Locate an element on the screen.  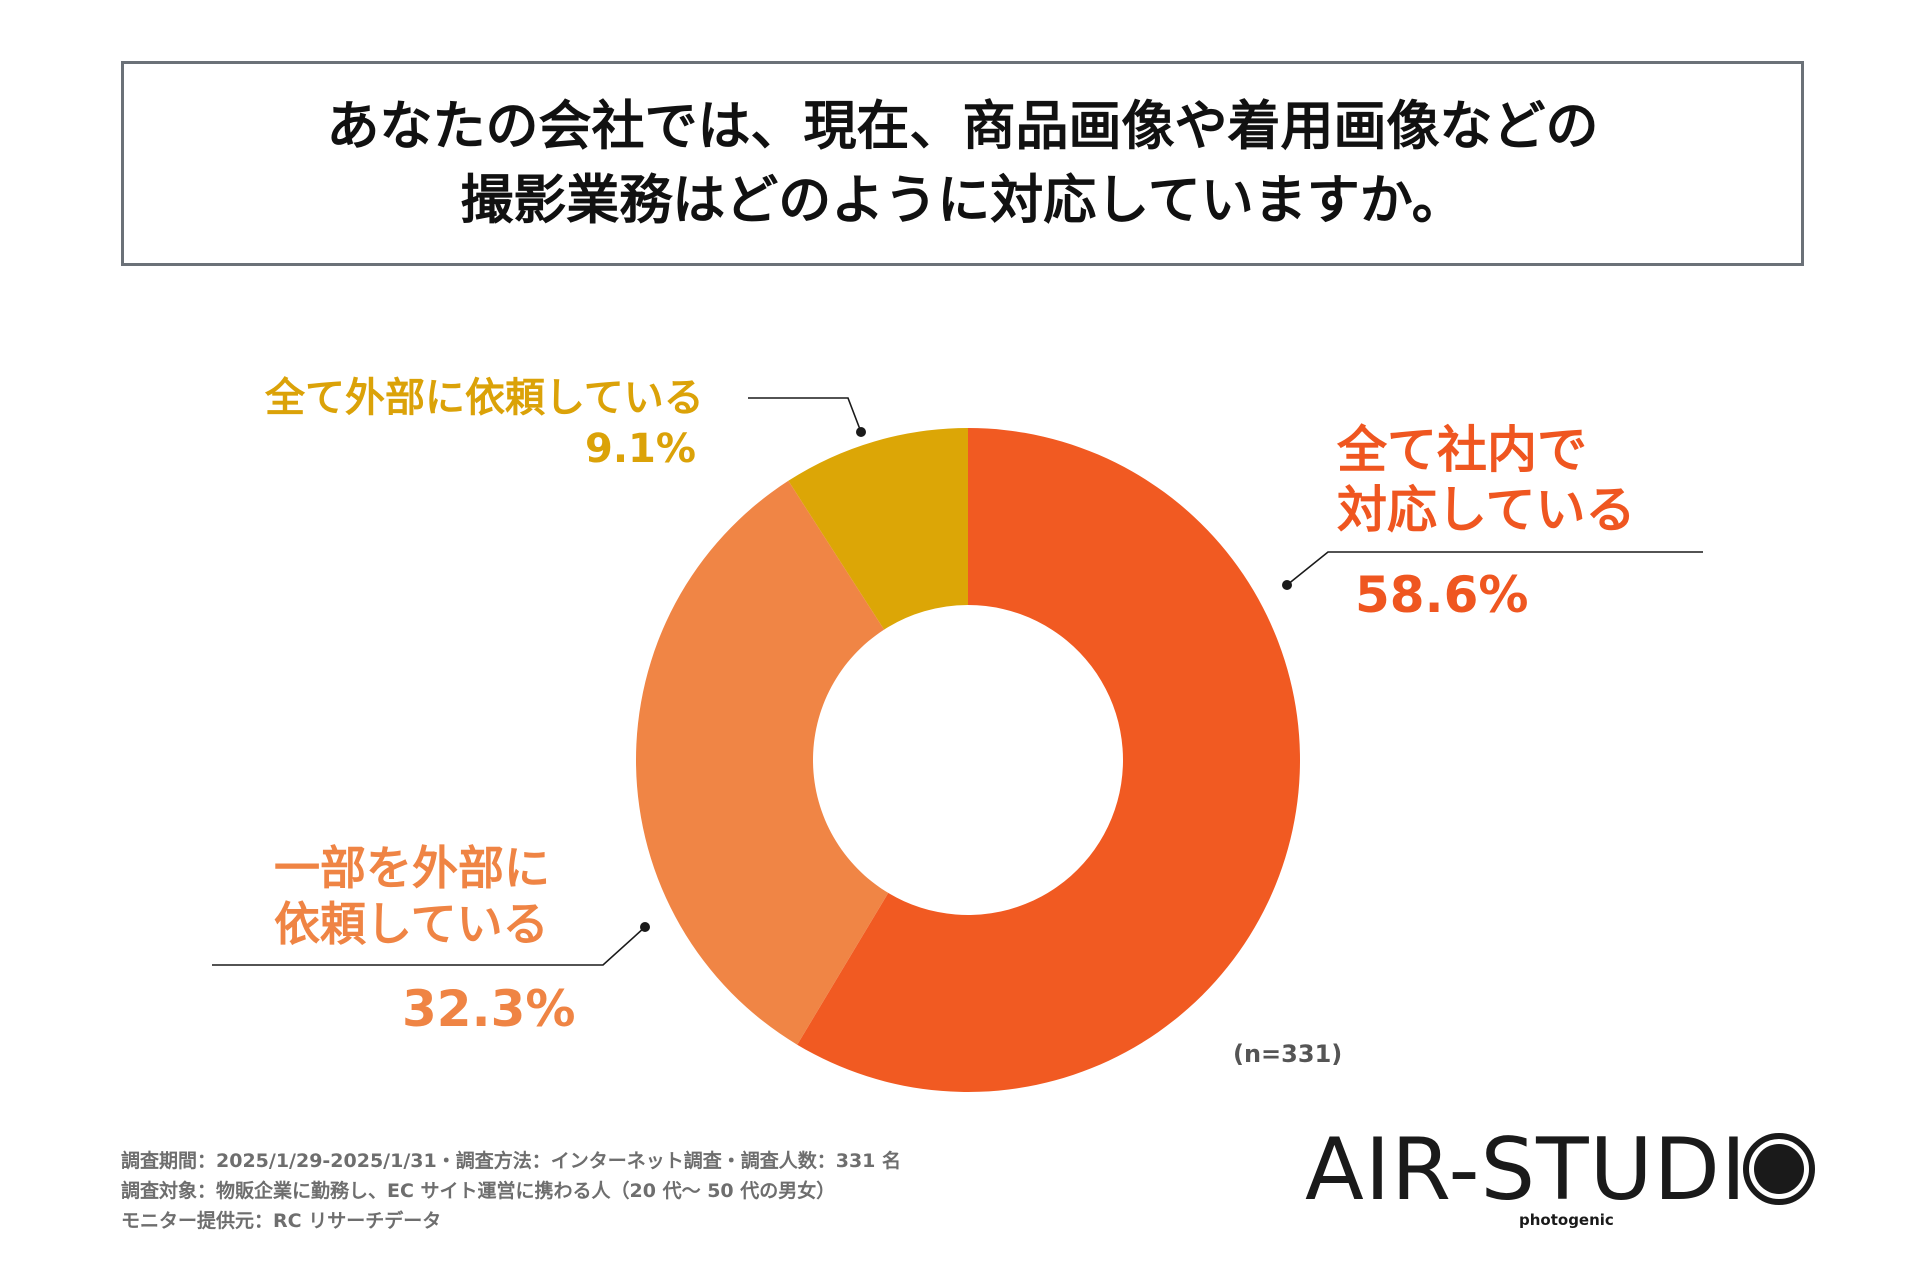
leader-inhouse-all-dot is located at coordinates (1287, 585).